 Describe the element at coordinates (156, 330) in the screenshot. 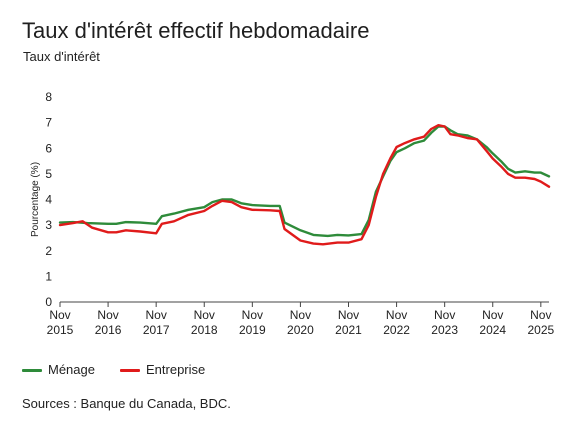

I see `x-tick-label-year: 2017` at that location.